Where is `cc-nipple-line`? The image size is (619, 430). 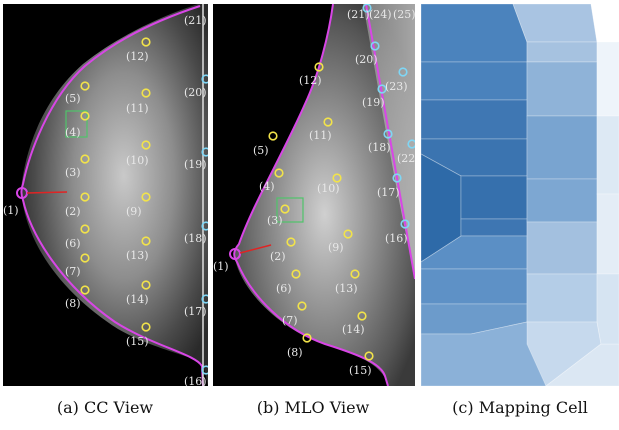 cc-nipple-line is located at coordinates (47, 192).